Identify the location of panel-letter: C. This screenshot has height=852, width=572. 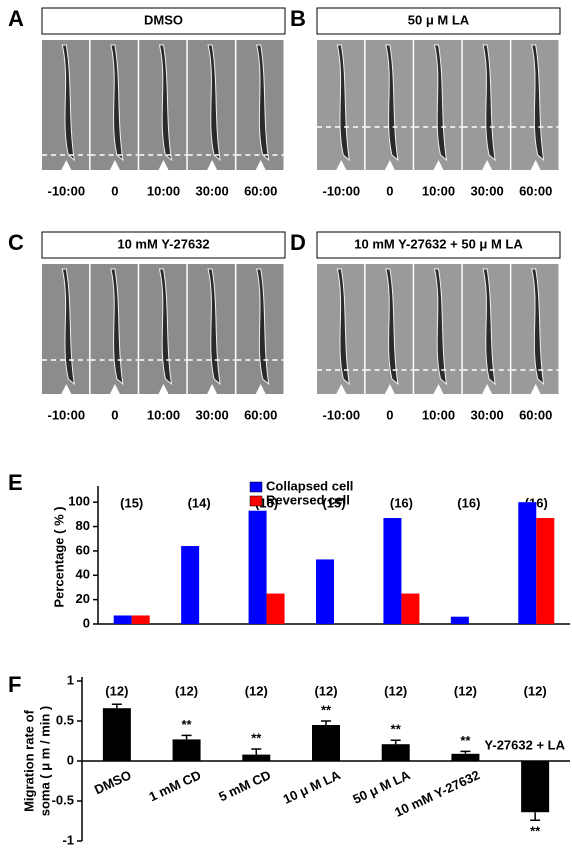
(16, 242).